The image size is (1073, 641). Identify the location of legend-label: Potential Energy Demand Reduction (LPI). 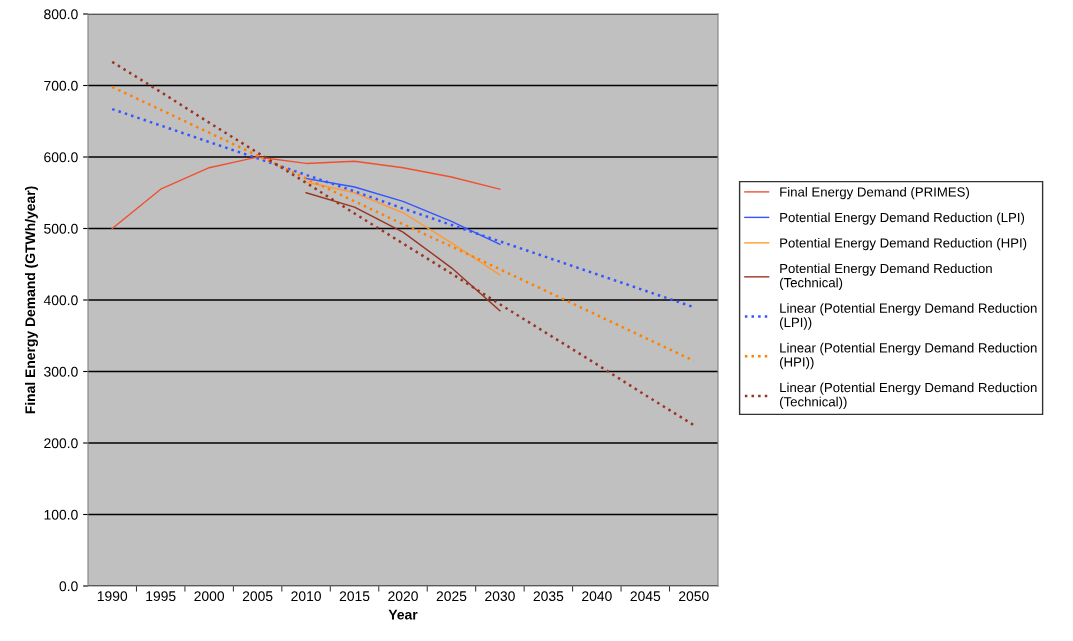
(902, 218).